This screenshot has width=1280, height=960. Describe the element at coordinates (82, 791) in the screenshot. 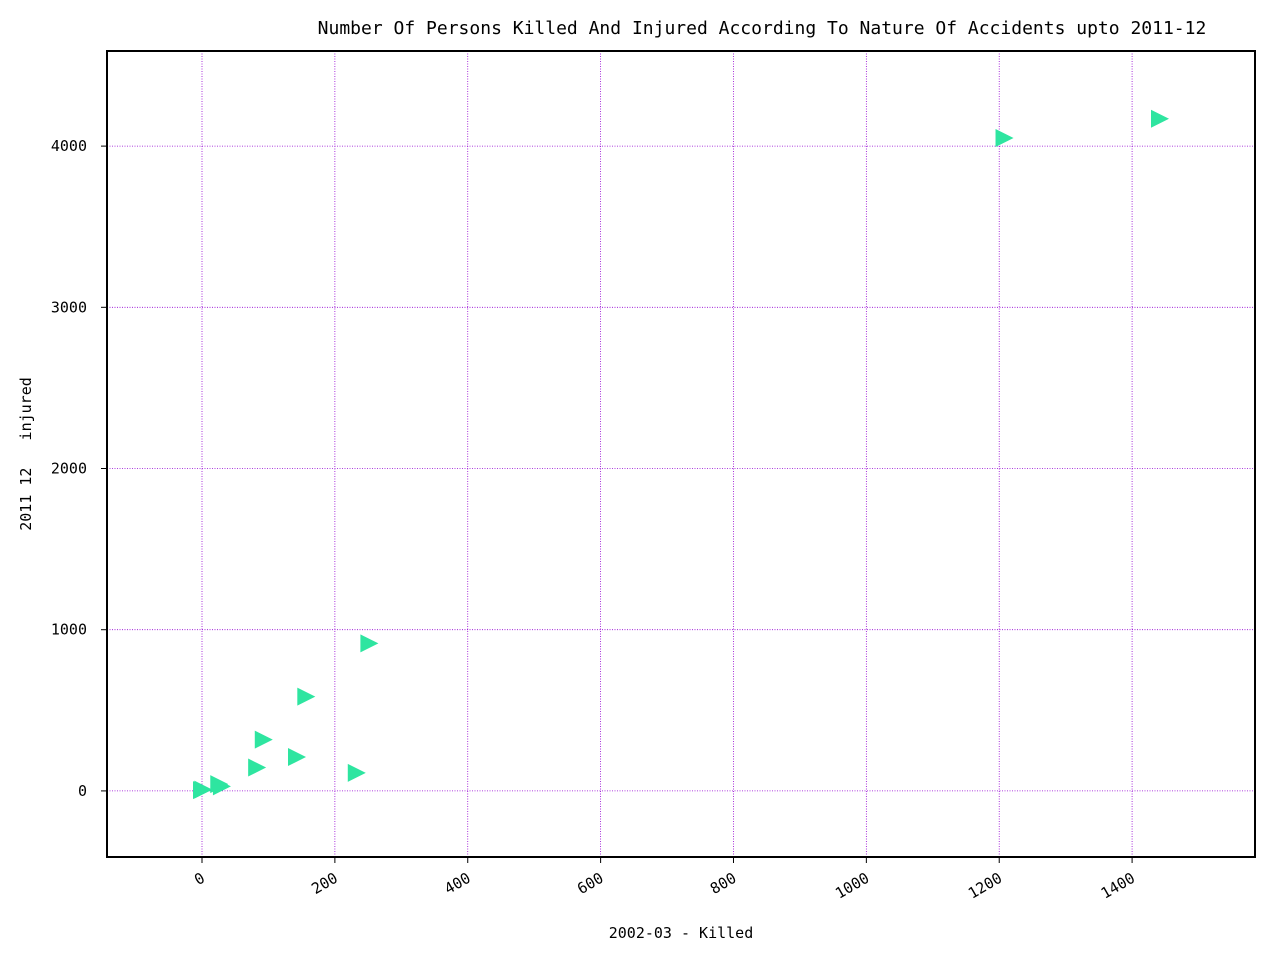

I see `y-tick-label: 0` at that location.